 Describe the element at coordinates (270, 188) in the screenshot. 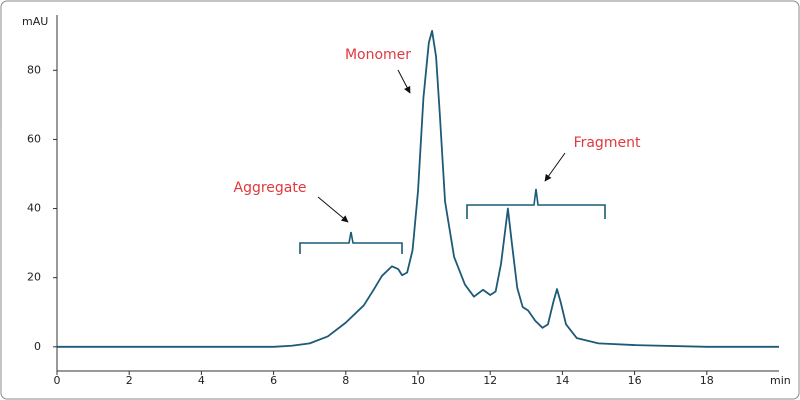

I see `annotation: Aggregate` at that location.